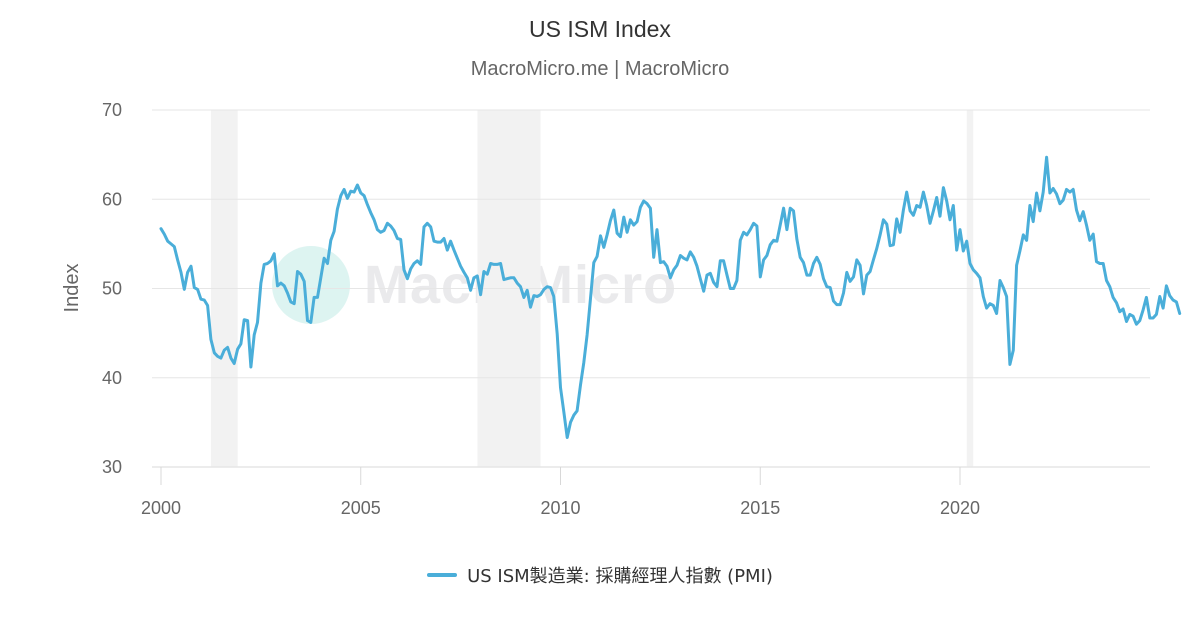 This screenshot has height=630, width=1200. I want to click on y-tick-label: 30, so click(112, 467).